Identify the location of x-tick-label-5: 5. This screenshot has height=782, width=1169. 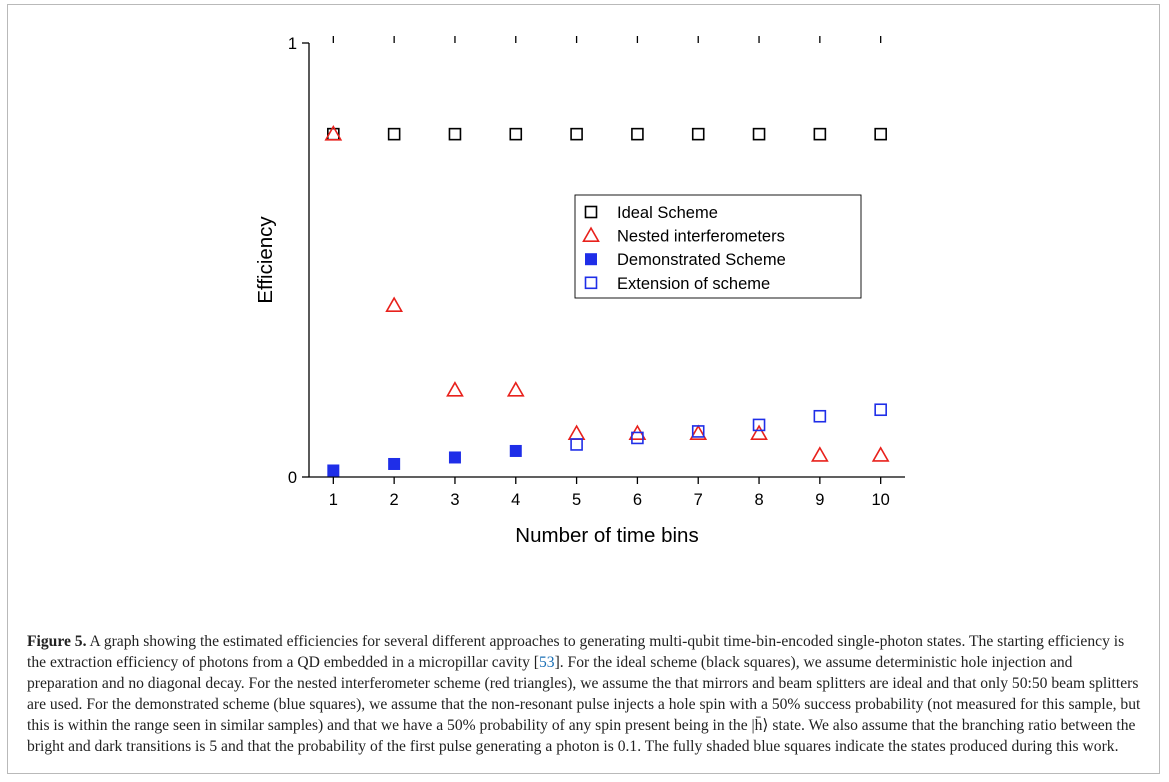
(576, 500).